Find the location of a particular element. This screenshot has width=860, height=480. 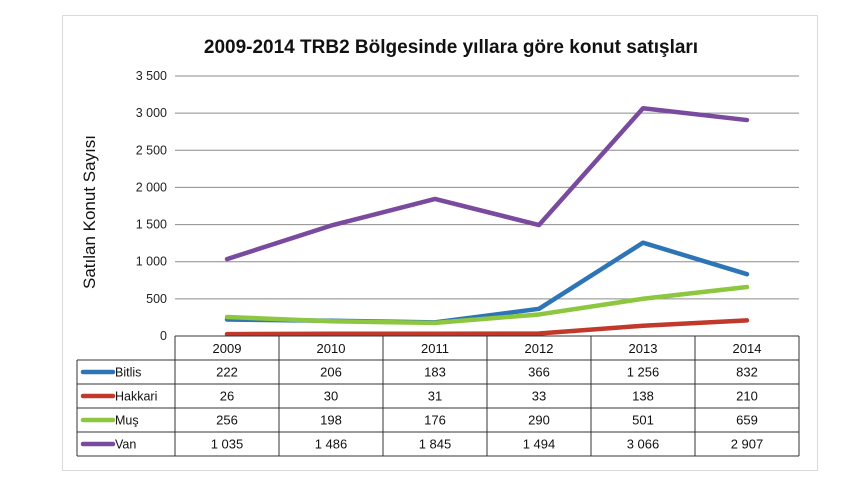

data-label: 1 486 is located at coordinates (331, 444).